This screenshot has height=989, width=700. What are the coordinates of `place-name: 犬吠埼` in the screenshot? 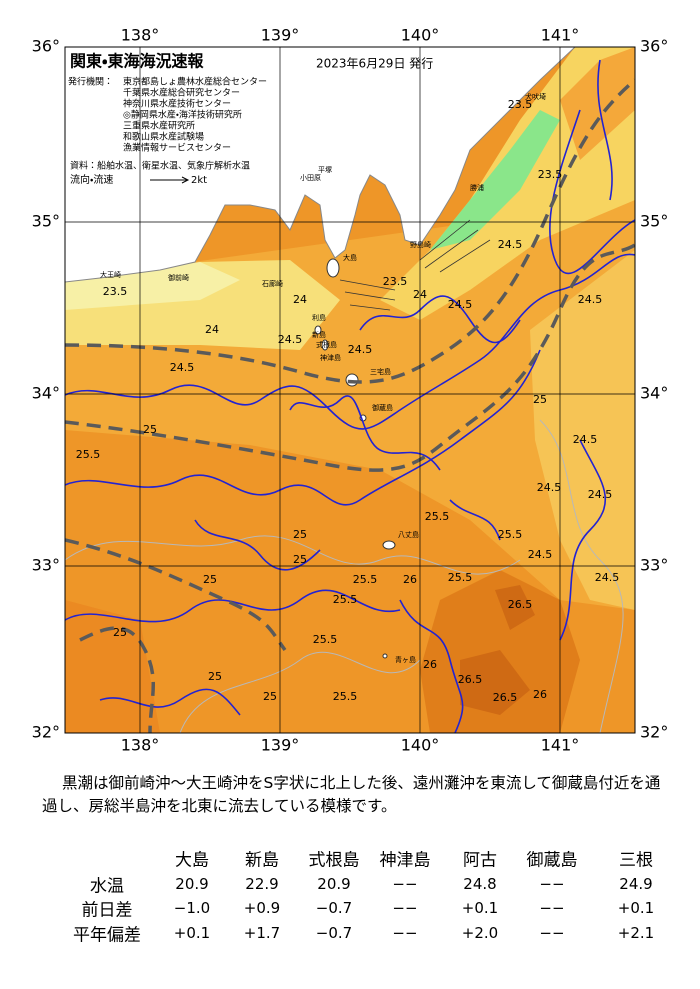 It's located at (535, 96).